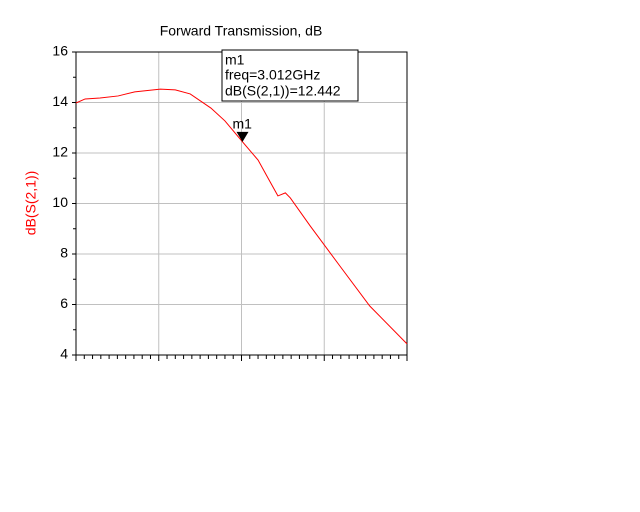 This screenshot has width=640, height=512. I want to click on y-tick-label: 6, so click(64, 303).